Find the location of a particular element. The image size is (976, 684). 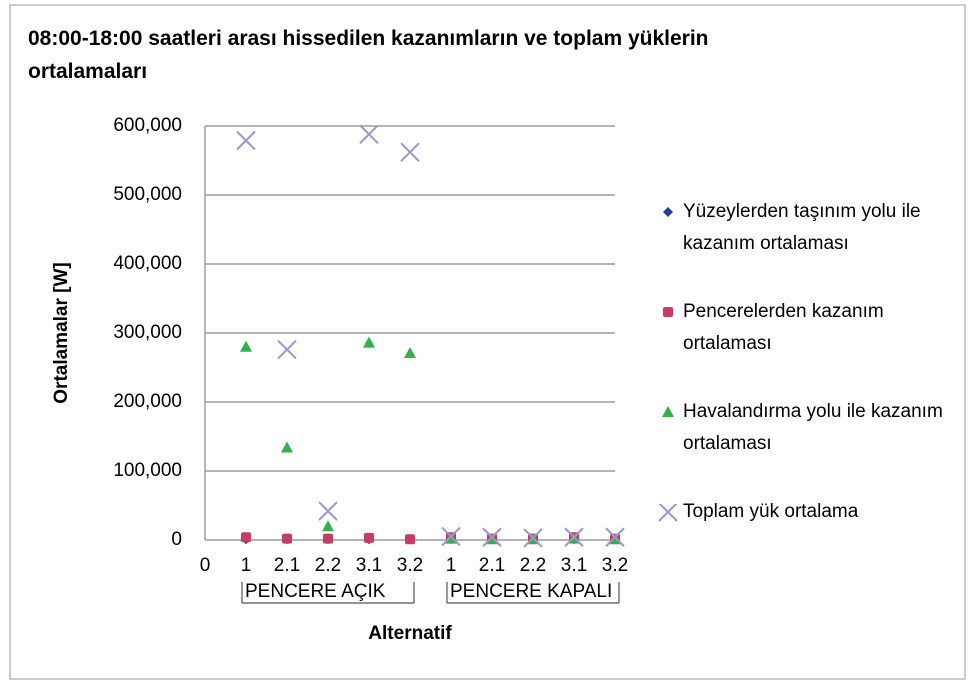

legend-item: Toplam yük ortalama is located at coordinates (805, 512).